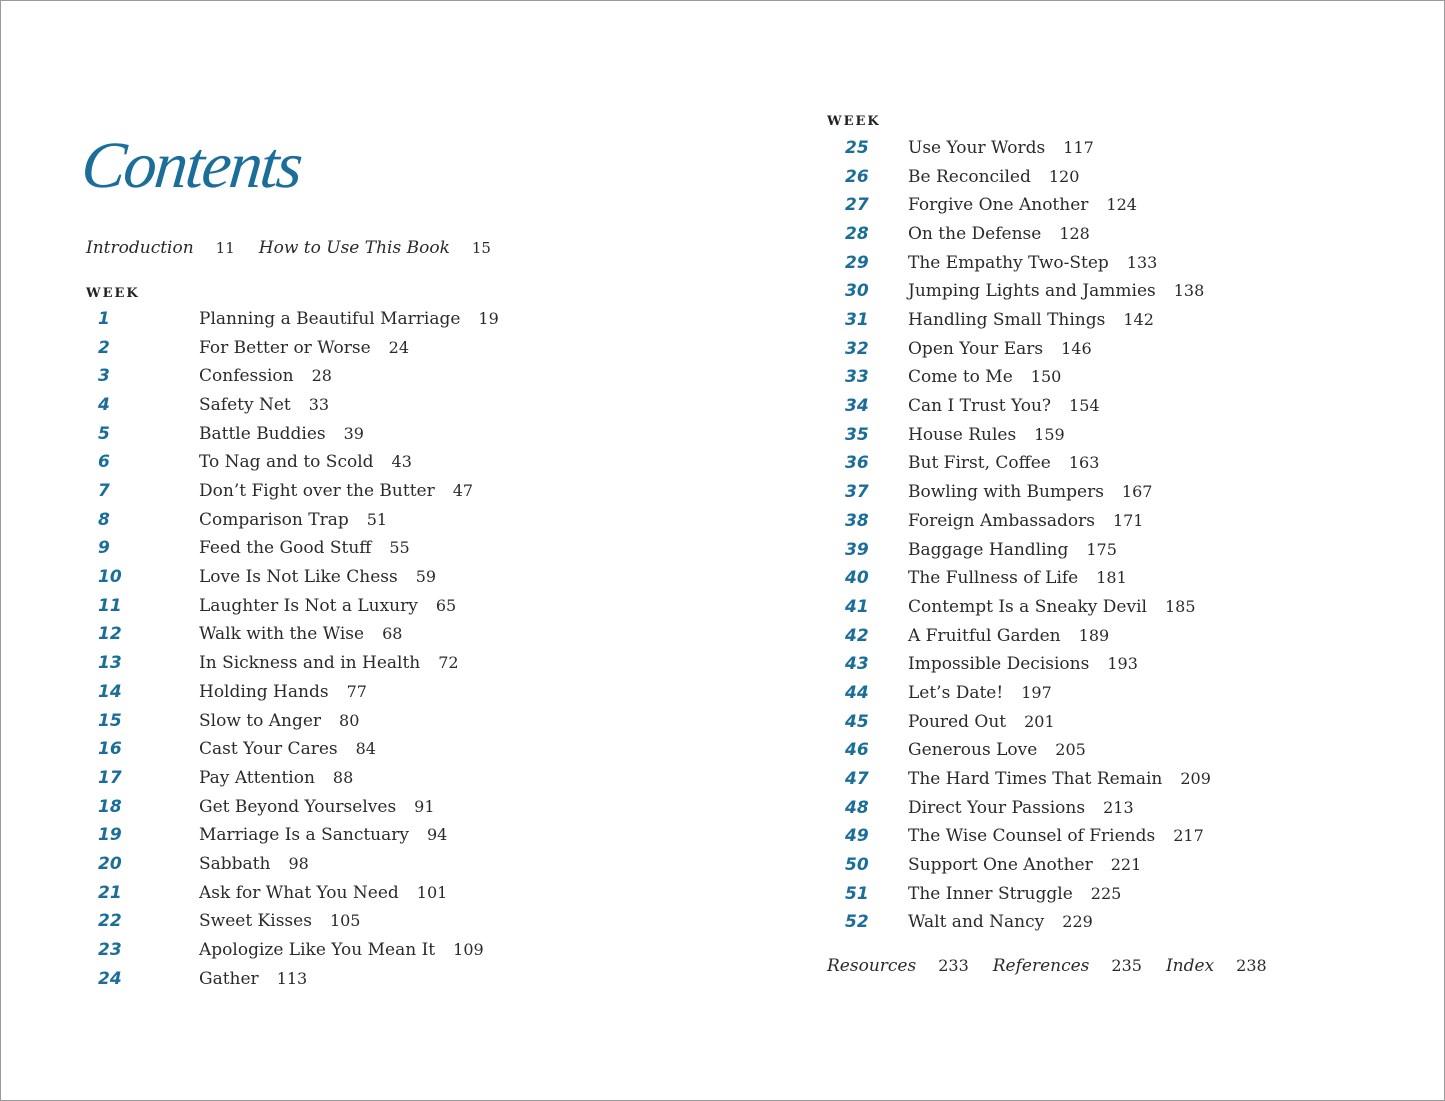 This screenshot has width=1445, height=1101. Describe the element at coordinates (323, 893) in the screenshot. I see `chapter-entry: Ask for What You Need 101` at that location.